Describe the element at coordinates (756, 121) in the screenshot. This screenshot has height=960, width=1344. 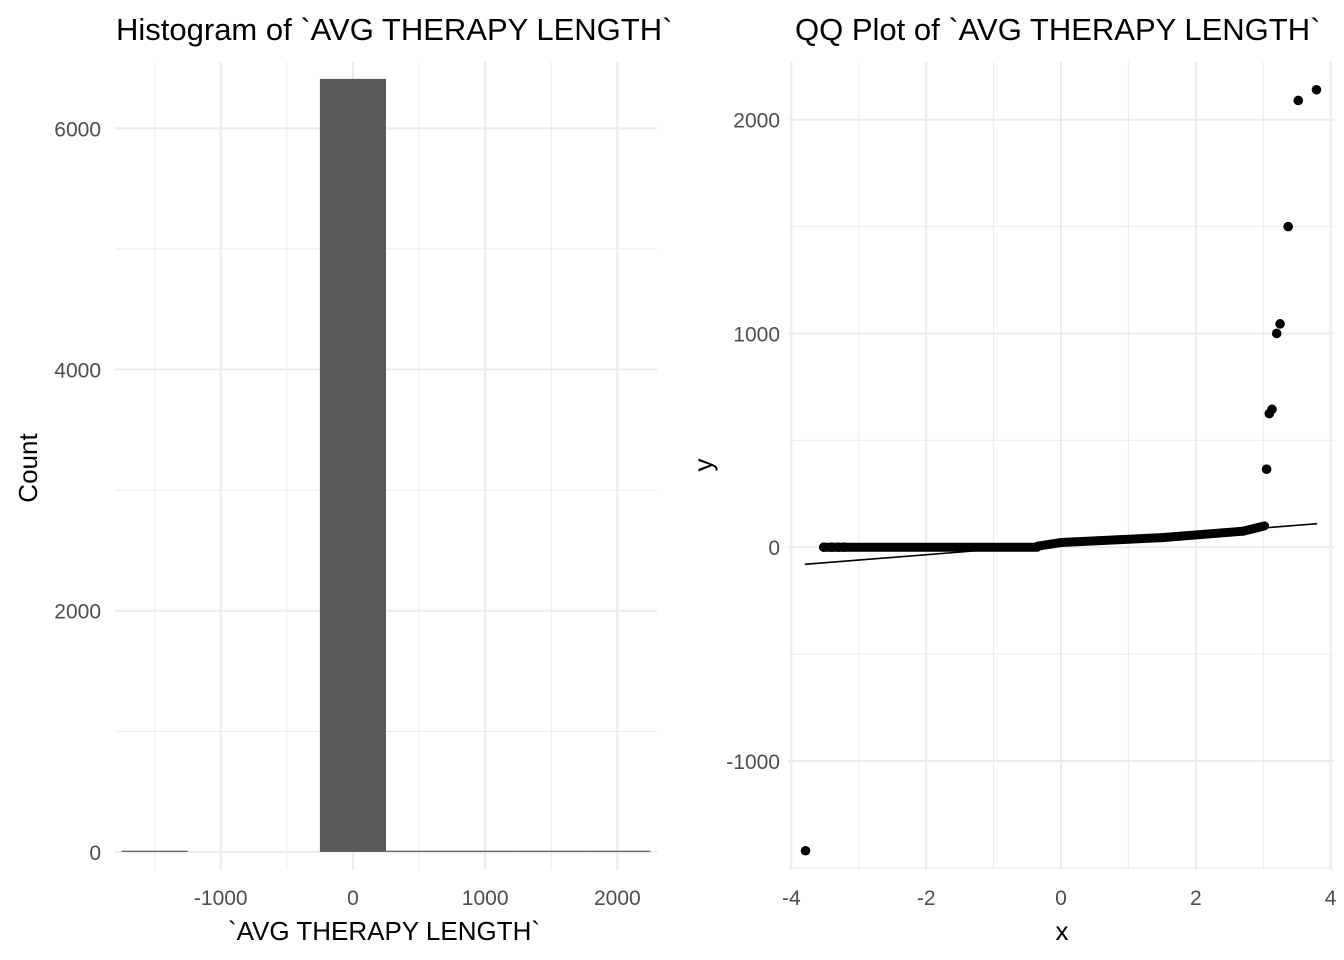
I see `qq-y-tick-label: 2000` at that location.